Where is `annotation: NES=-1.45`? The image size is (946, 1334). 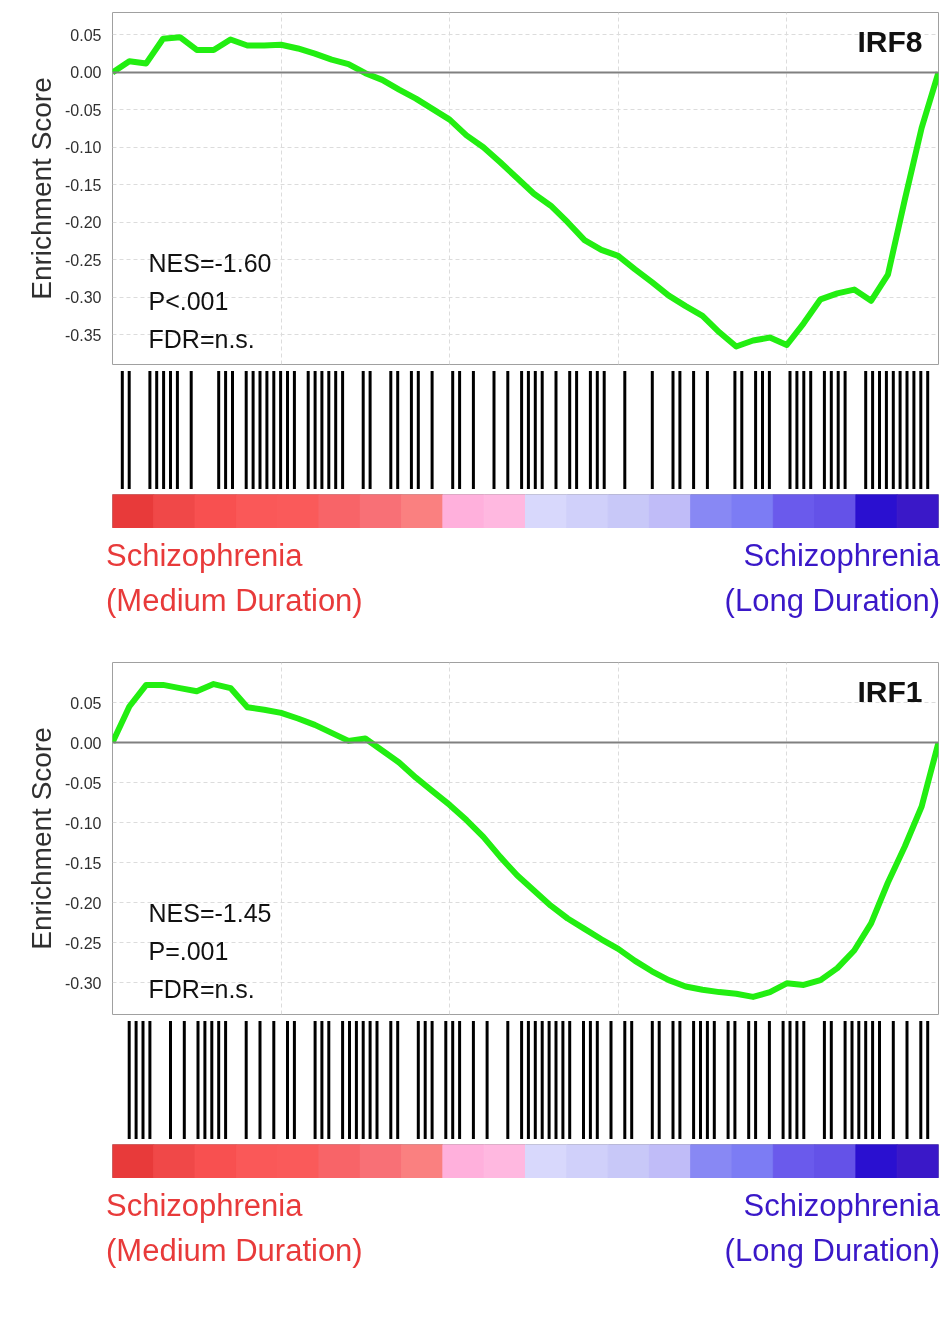
annotation: NES=-1.45 is located at coordinates (210, 912).